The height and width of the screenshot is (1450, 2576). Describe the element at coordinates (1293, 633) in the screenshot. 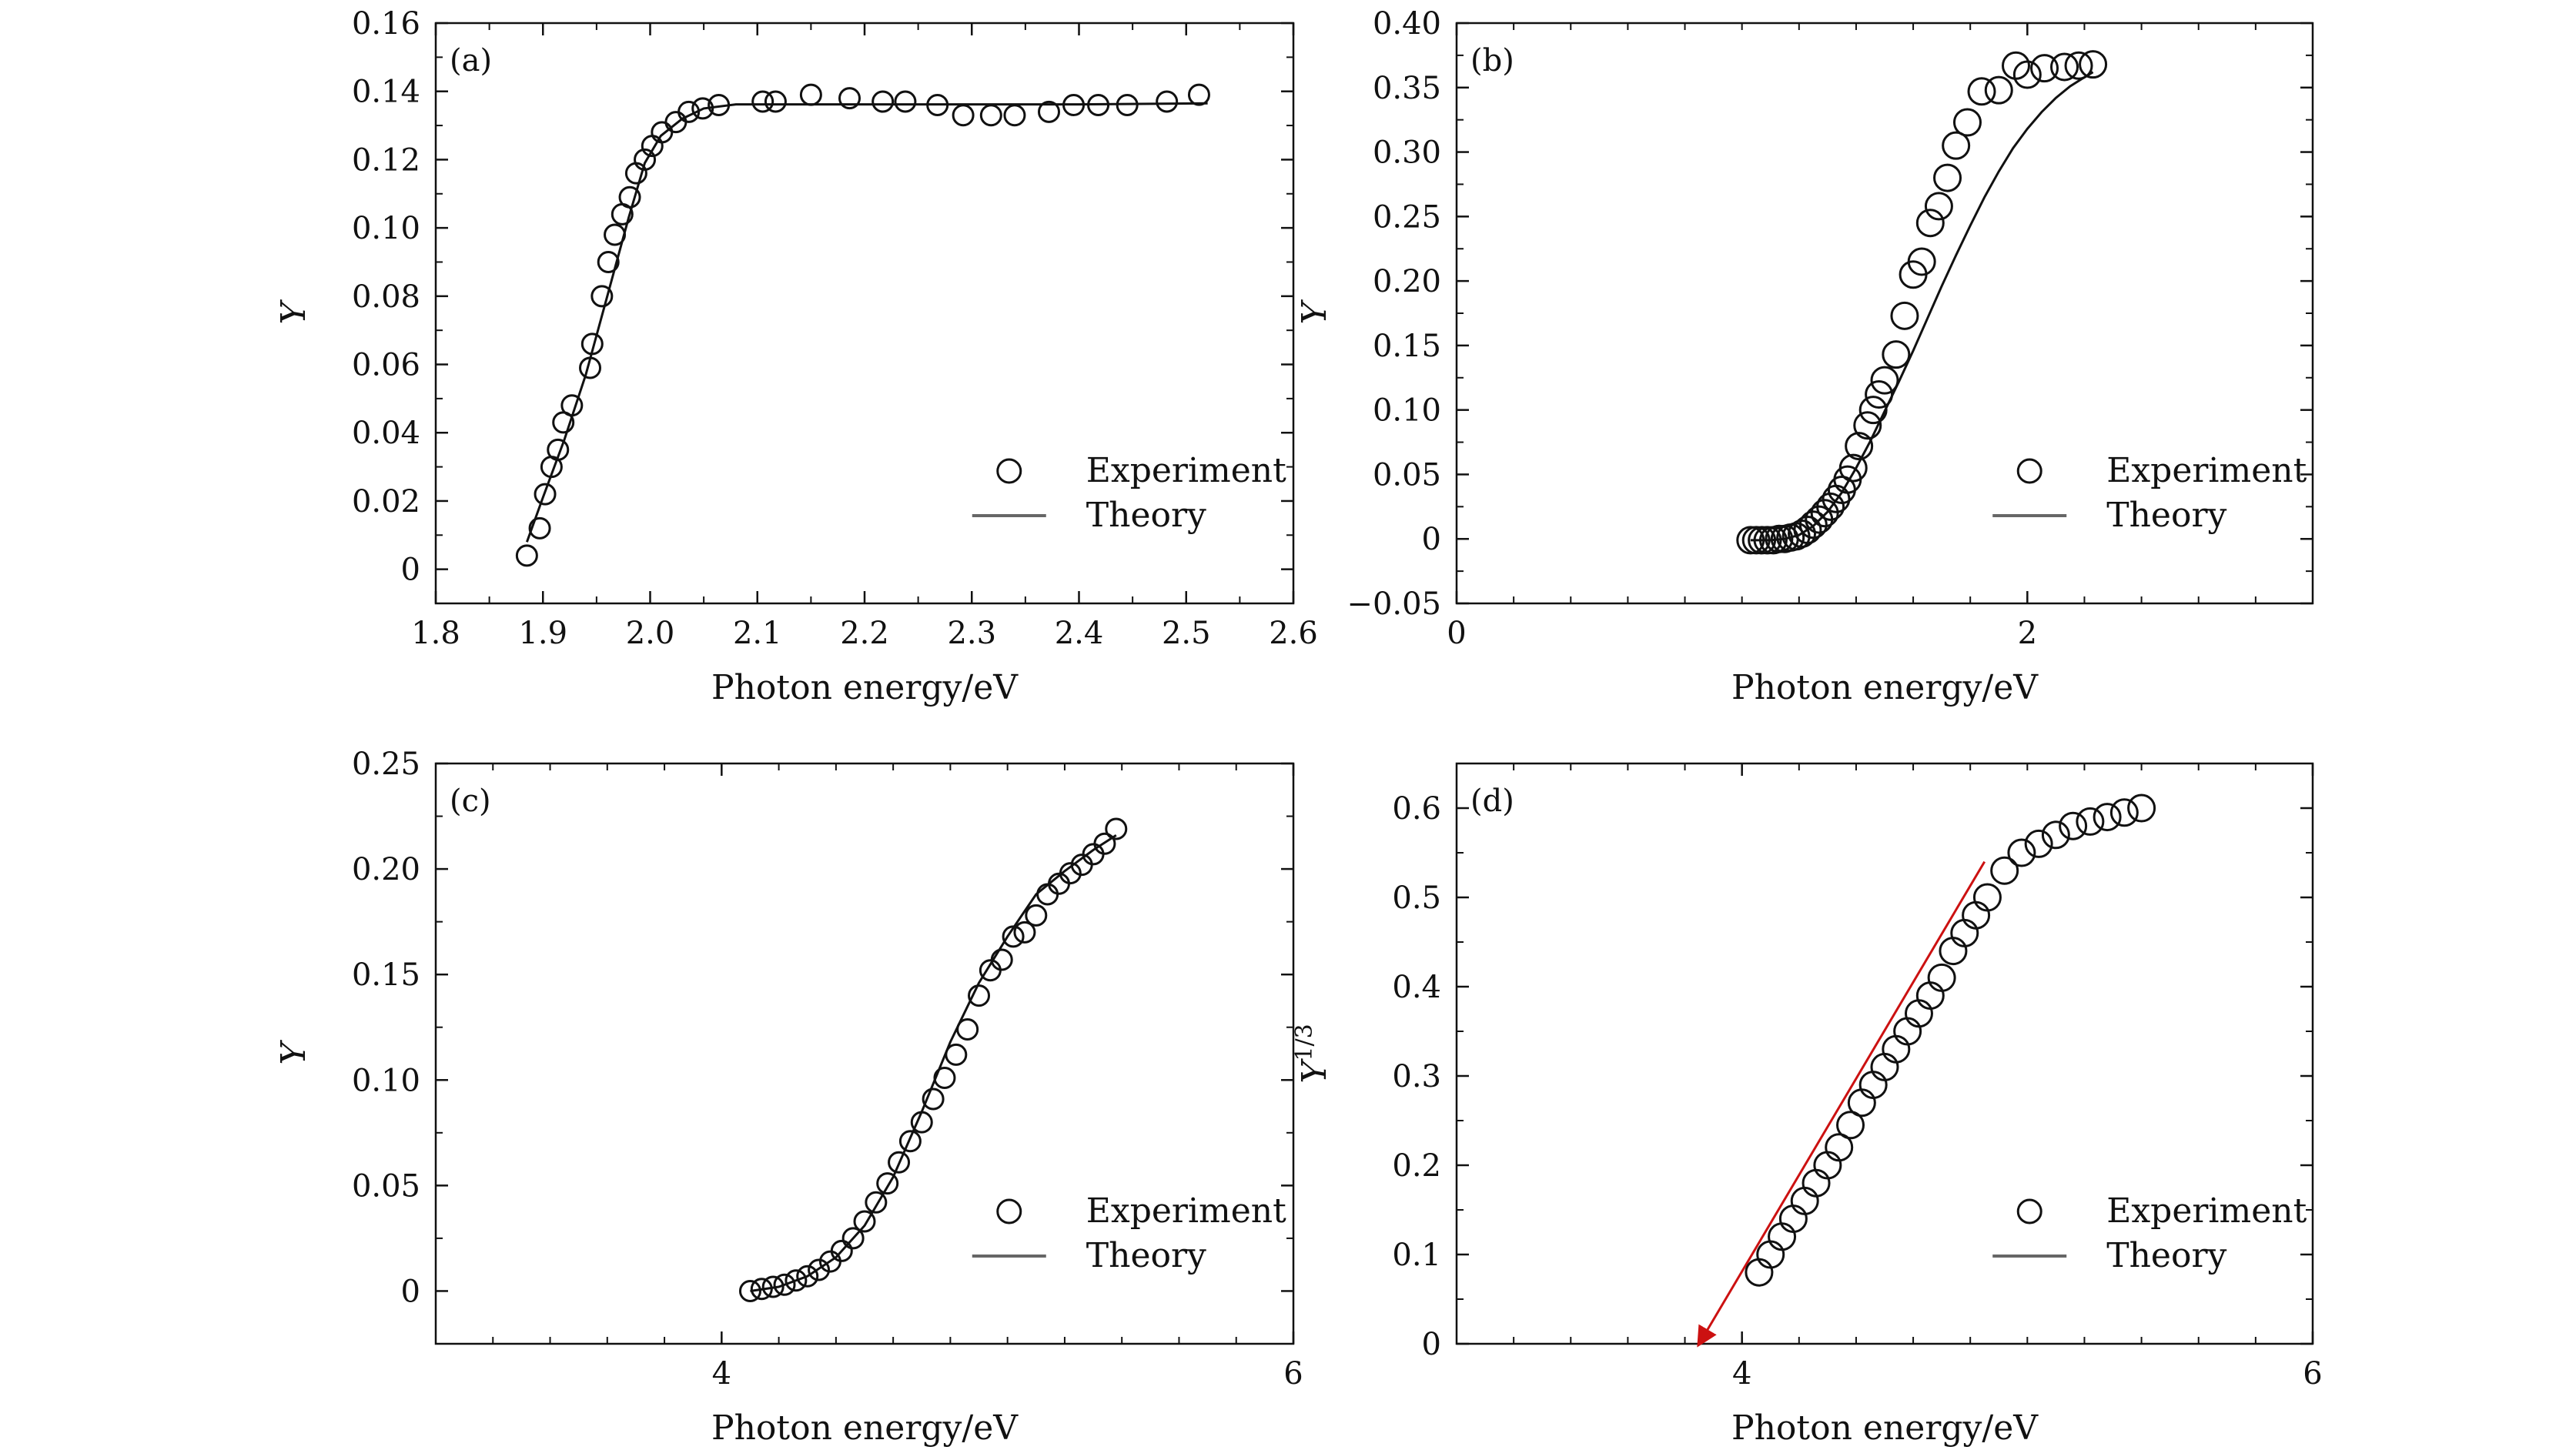

I see `x-tick-label: 2.6` at that location.